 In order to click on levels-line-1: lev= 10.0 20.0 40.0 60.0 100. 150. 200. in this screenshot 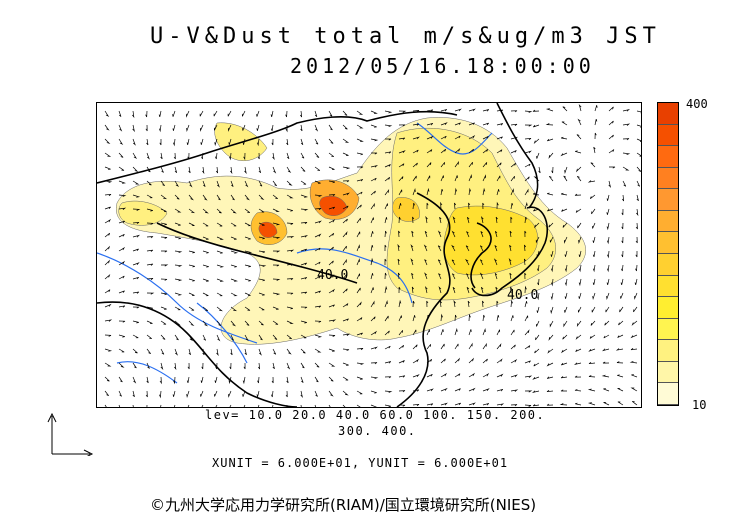, I will do `click(375, 415)`.